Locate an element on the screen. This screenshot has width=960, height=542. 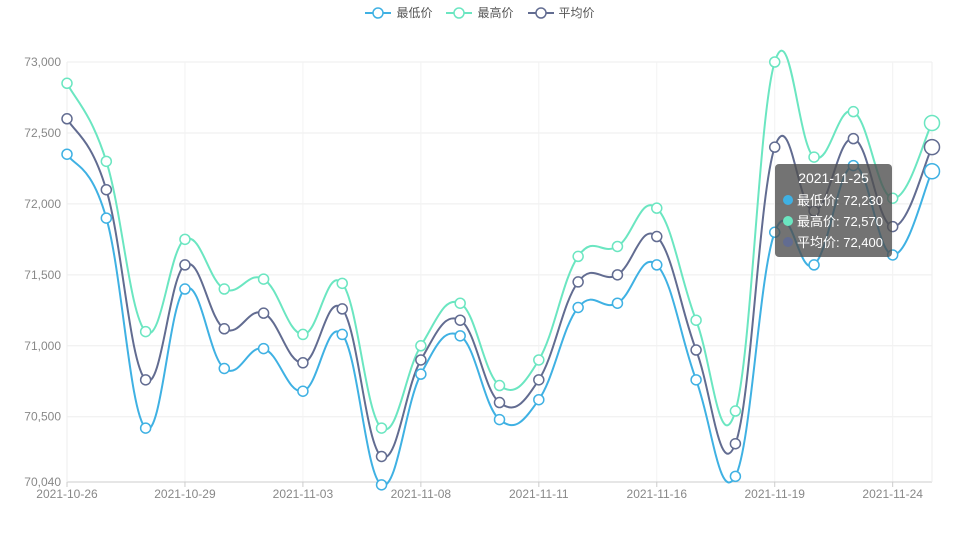
legend-item-high: 最高价 is located at coordinates (480, 12).